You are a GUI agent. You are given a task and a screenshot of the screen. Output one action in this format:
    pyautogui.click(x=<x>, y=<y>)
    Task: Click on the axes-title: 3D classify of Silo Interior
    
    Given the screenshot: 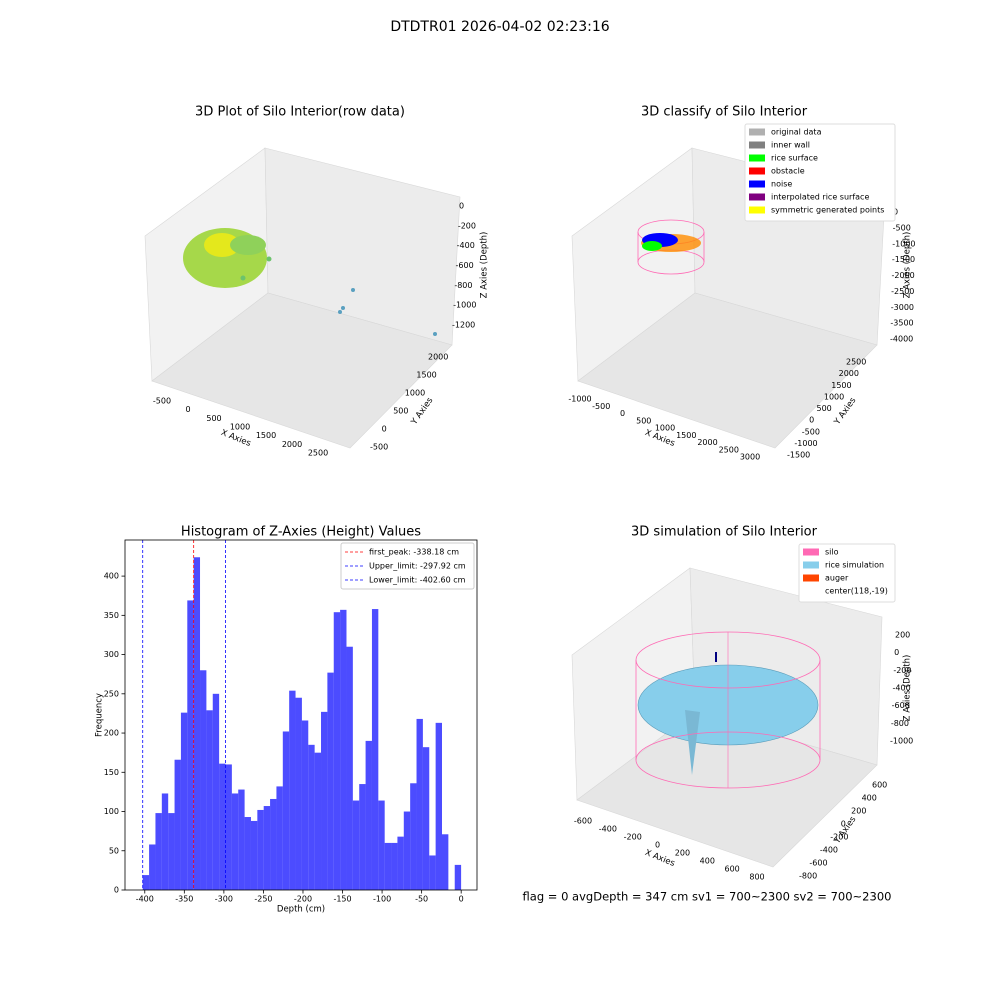 What is the action you would take?
    pyautogui.click(x=724, y=112)
    